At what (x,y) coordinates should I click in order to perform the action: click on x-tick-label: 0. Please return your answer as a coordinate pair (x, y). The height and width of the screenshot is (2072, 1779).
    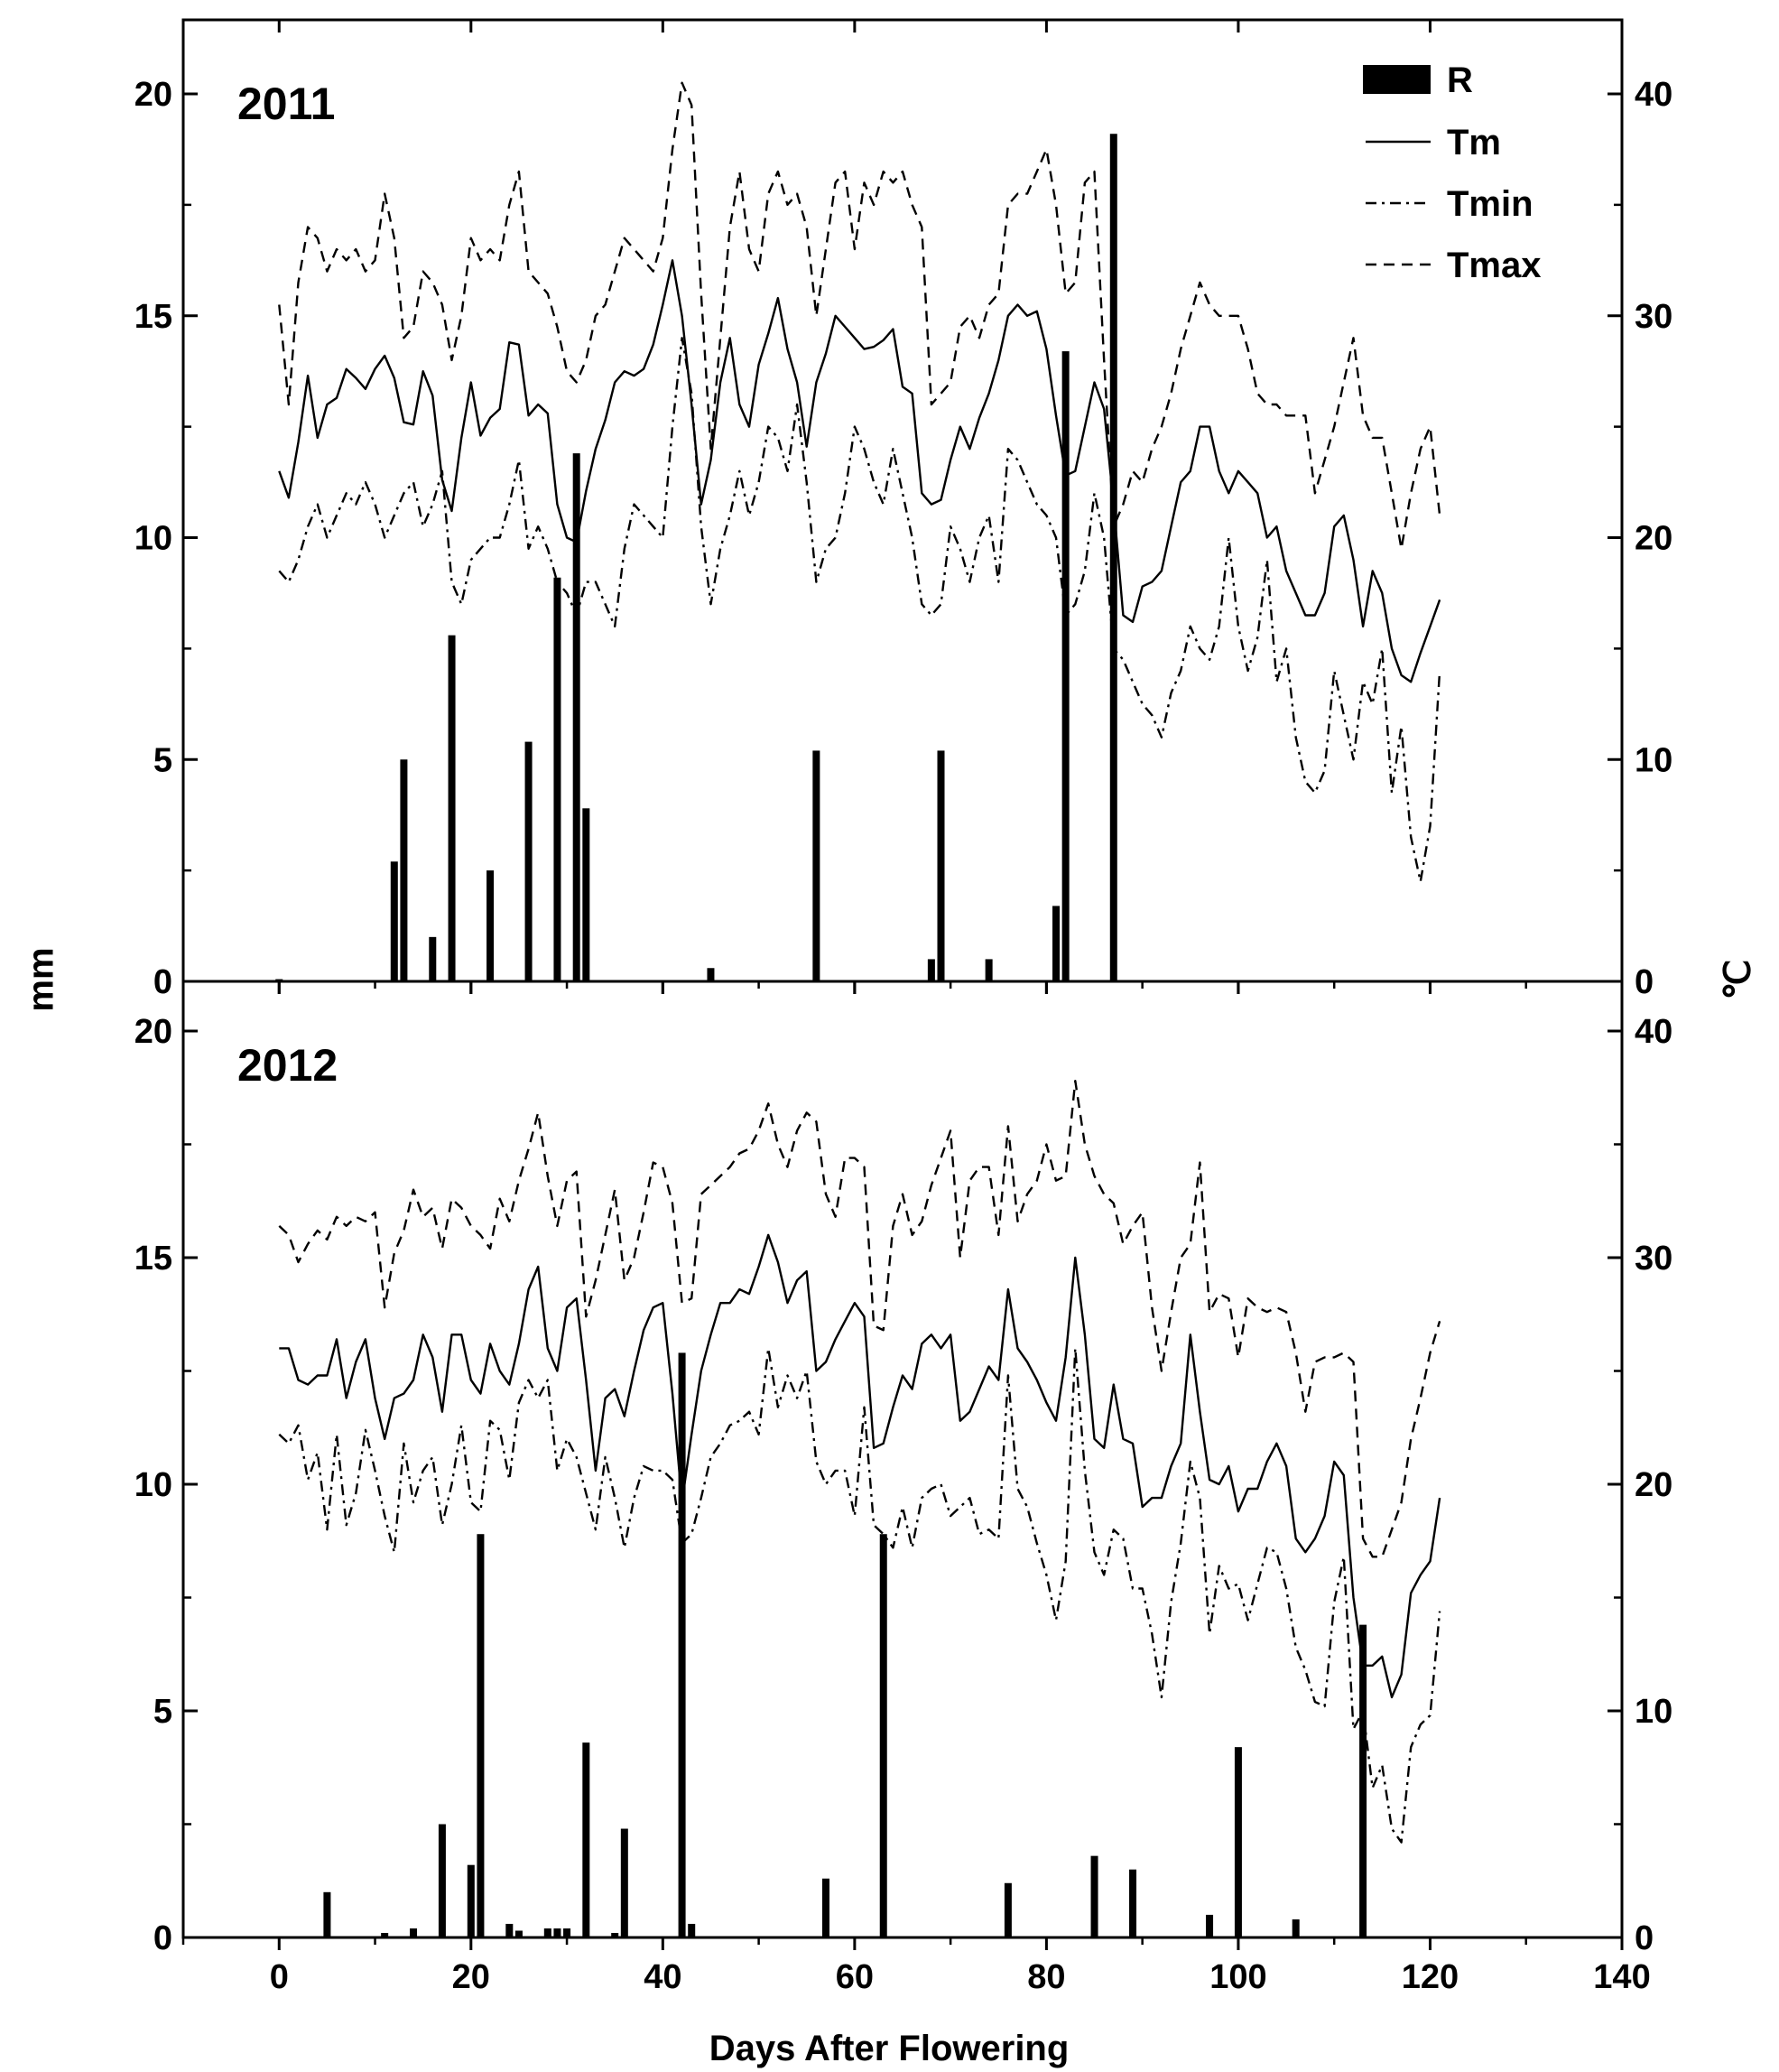
    Looking at the image, I should click on (280, 1977).